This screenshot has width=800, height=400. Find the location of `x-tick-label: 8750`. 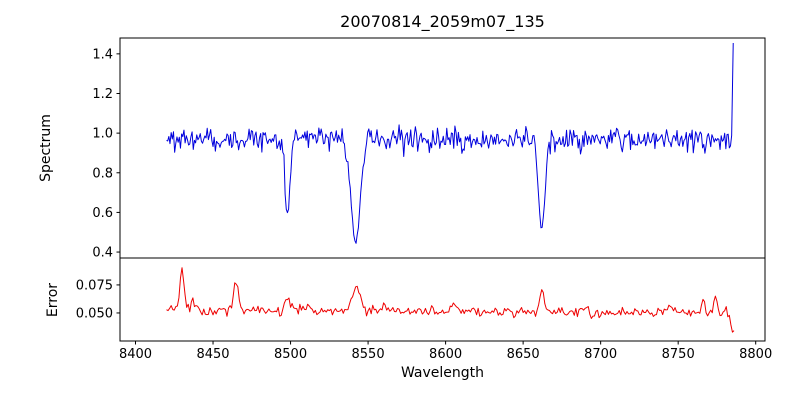

x-tick-label: 8750 is located at coordinates (678, 354).